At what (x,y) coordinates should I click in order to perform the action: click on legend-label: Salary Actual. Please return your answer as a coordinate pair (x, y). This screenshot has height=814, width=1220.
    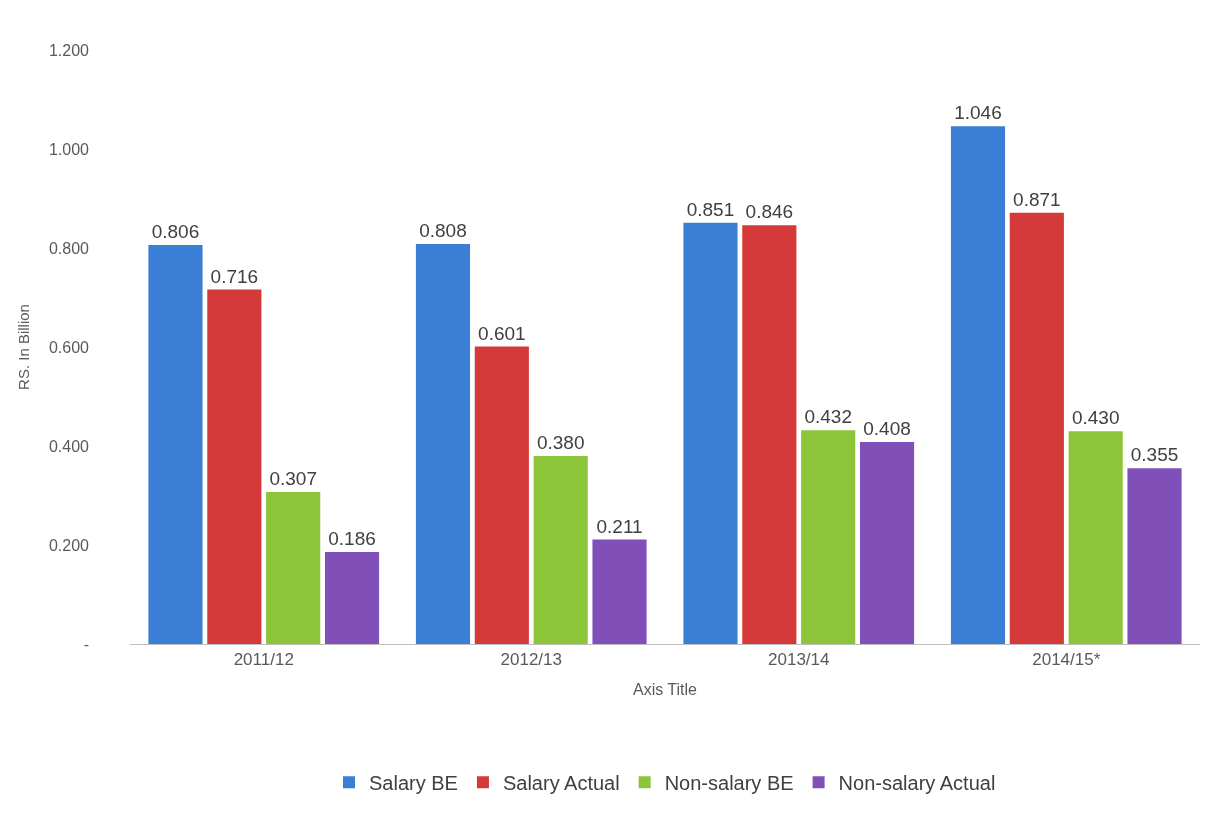
    Looking at the image, I should click on (561, 783).